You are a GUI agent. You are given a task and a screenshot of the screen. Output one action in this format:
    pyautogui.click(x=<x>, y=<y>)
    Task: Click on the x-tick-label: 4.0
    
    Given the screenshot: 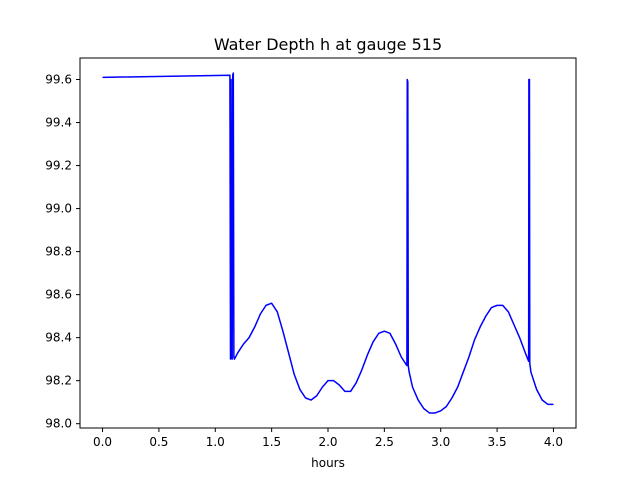 What is the action you would take?
    pyautogui.click(x=553, y=442)
    